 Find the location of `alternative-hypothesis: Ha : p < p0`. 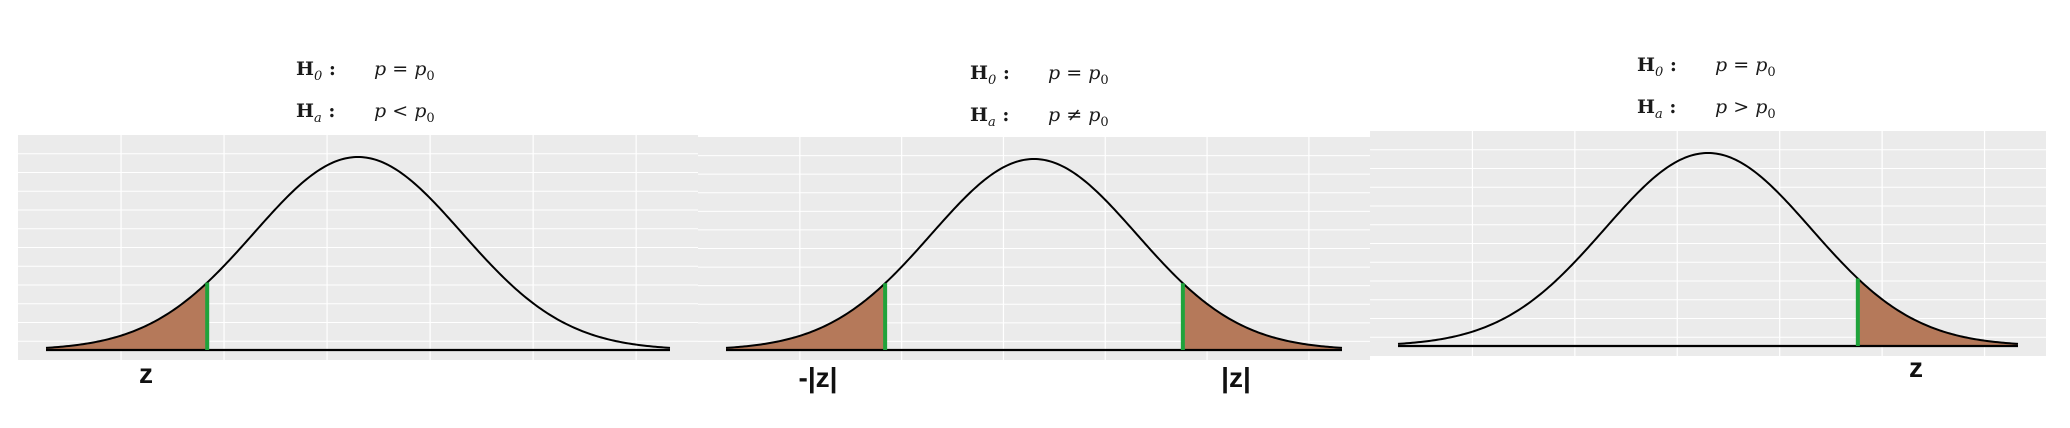

alternative-hypothesis: Ha : p < p0 is located at coordinates (365, 113).